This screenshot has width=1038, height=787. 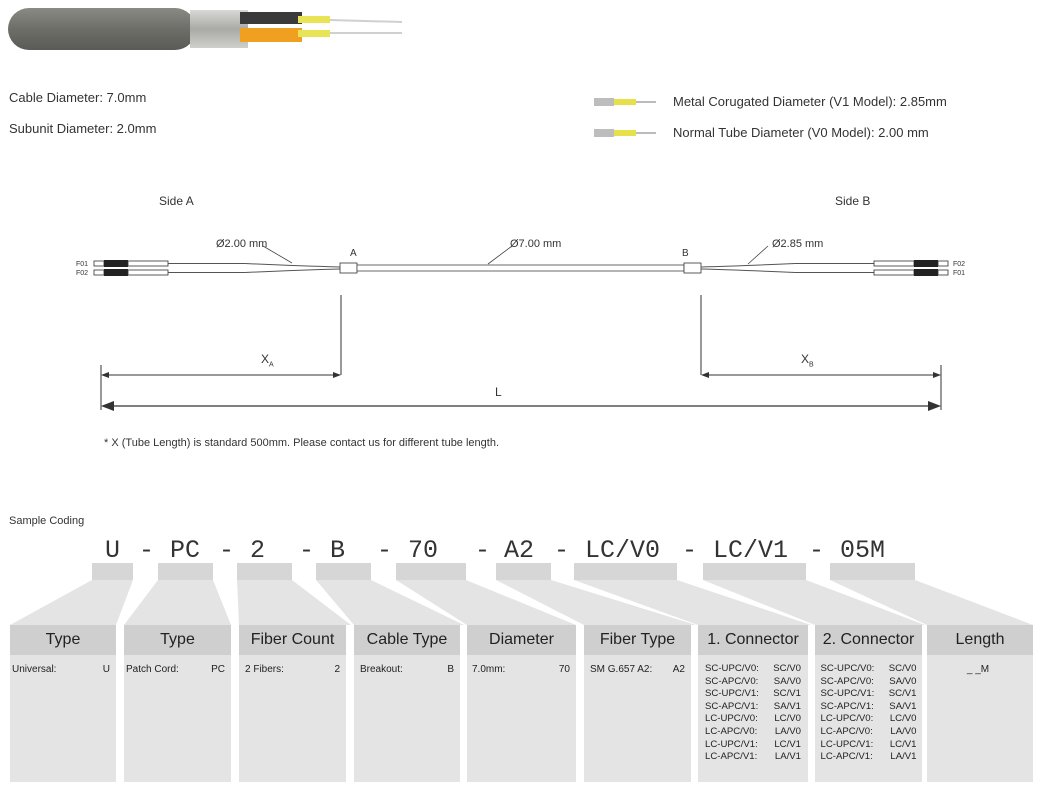 I want to click on side-a-label: Side A, so click(x=176, y=201).